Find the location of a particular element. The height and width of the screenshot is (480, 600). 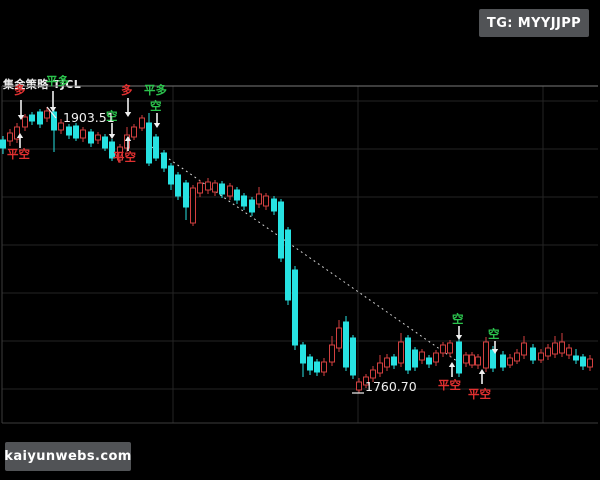

price-label: 1760.70 is located at coordinates (391, 386).